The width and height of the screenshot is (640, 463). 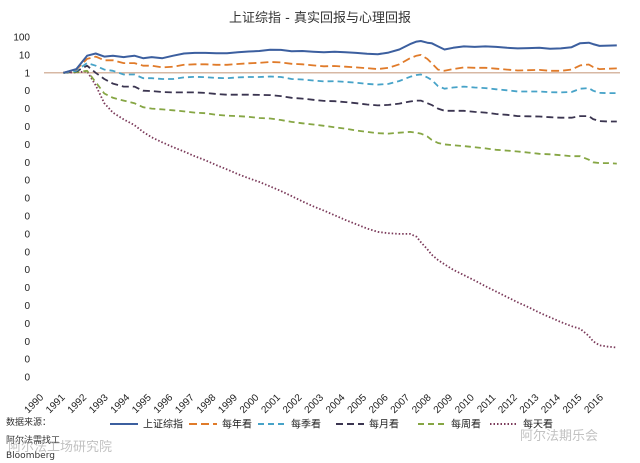 What do you see at coordinates (340, 64) in the screenshot?
I see `series-line-每年看` at bounding box center [340, 64].